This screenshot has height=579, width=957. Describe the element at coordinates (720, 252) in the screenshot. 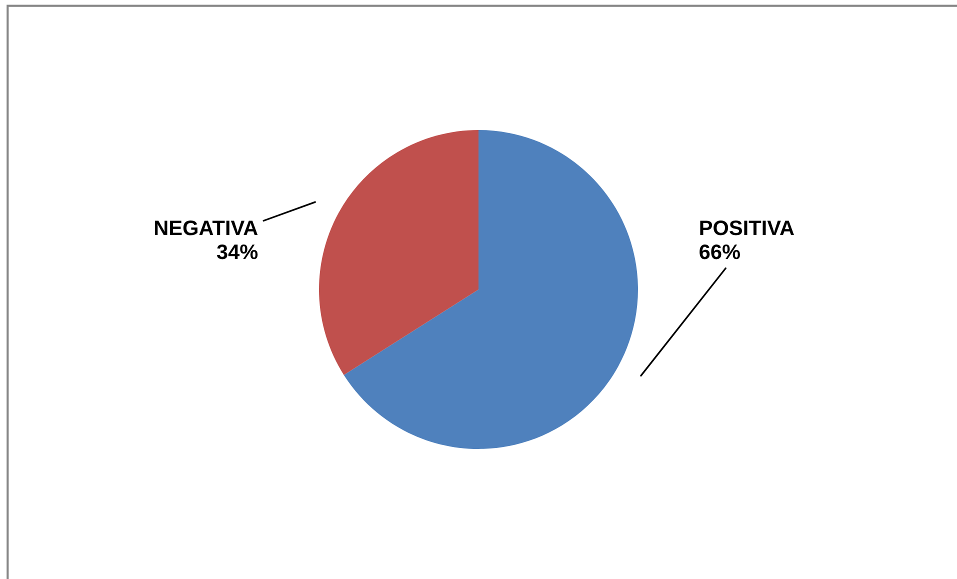

I see `data-label: 66%` at that location.